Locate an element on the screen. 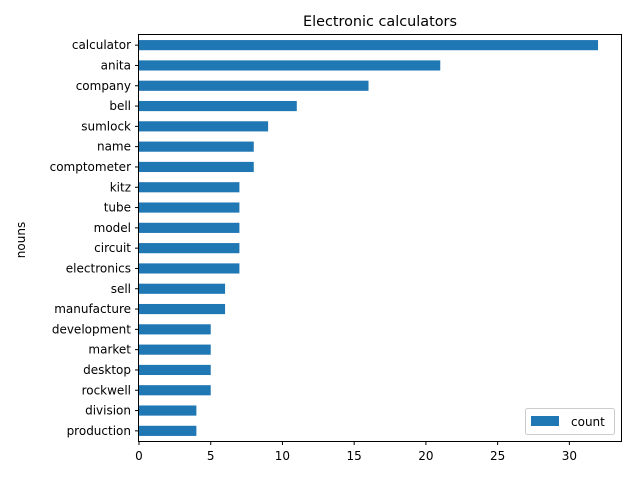 This screenshot has width=640, height=480. y-tick-label: calculator is located at coordinates (101, 45).